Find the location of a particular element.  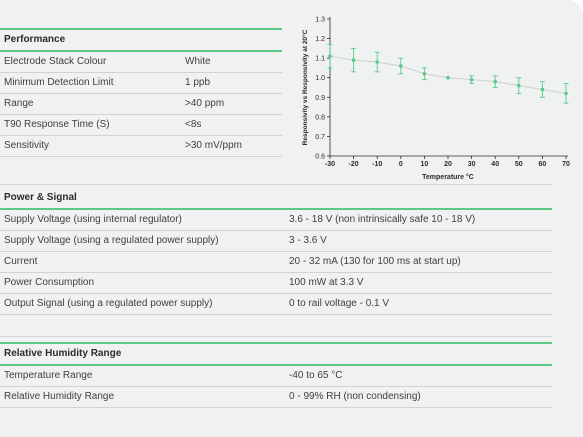

row-value: 20 - 32 mA (130 for 100 ms at start up) is located at coordinates (375, 261).